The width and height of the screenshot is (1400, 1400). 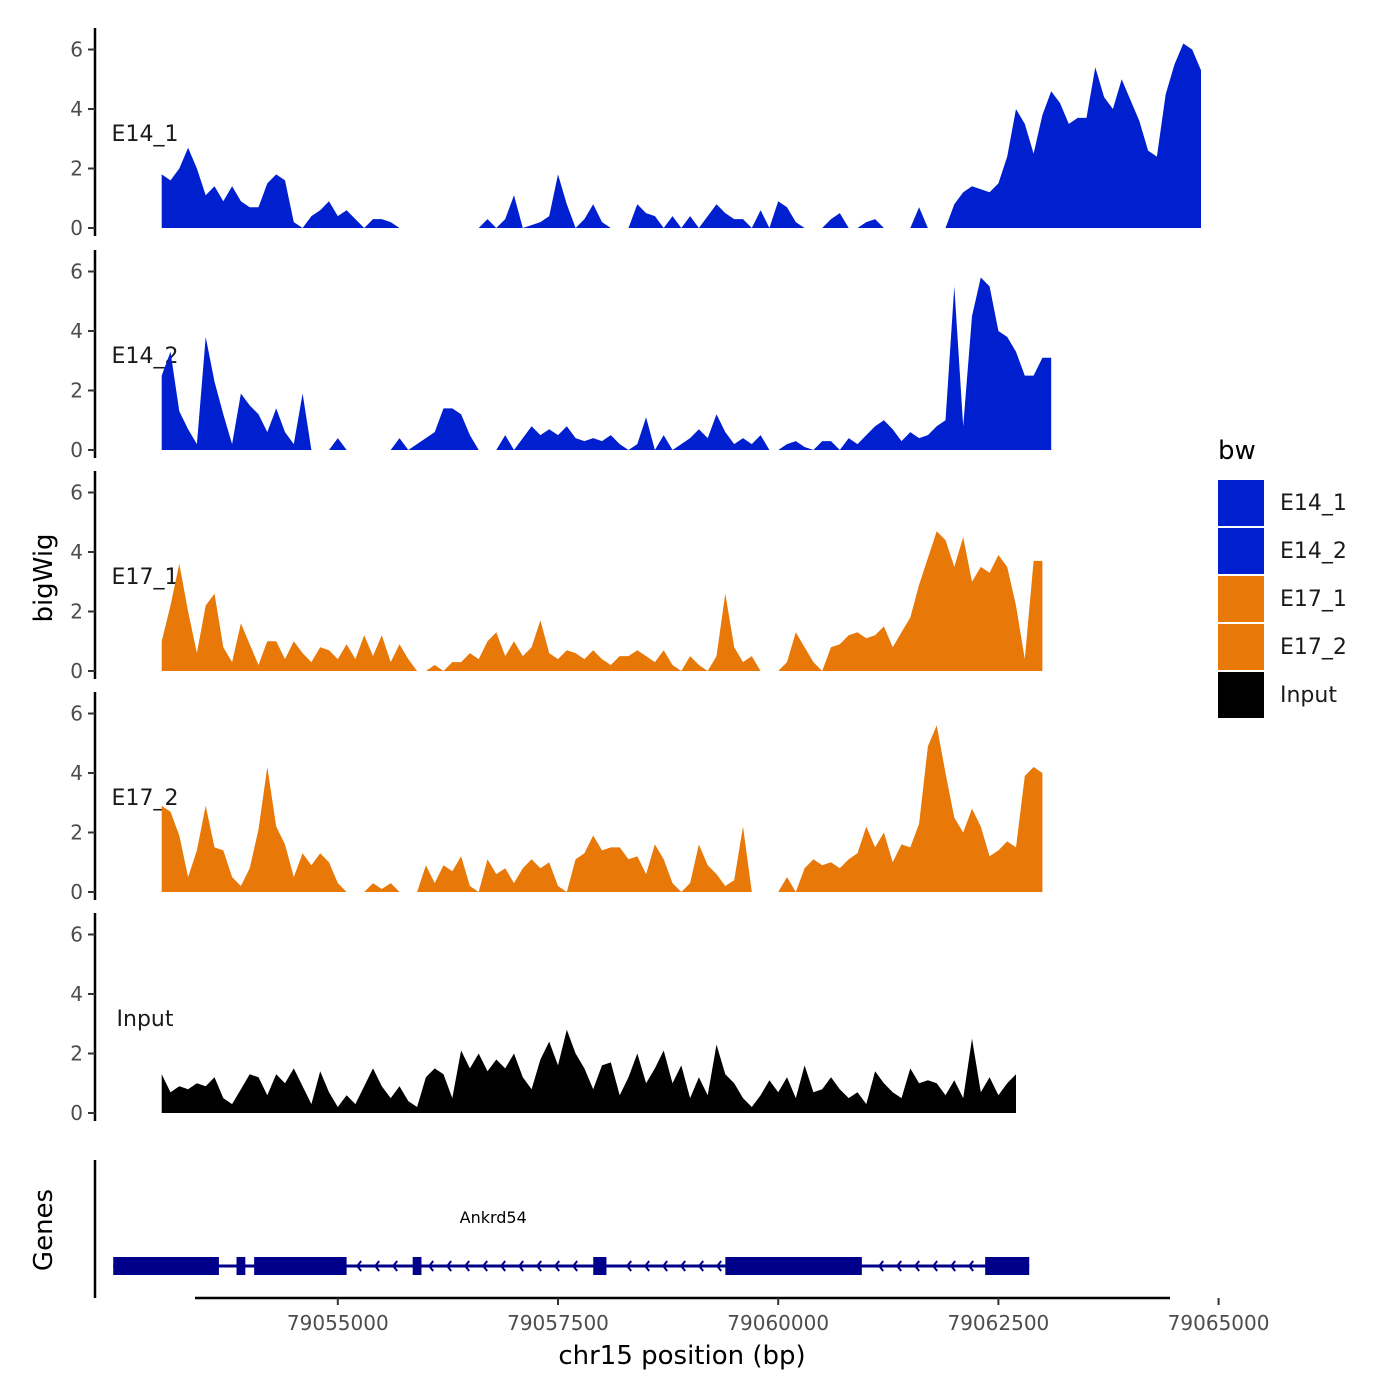 What do you see at coordinates (1308, 695) in the screenshot?
I see `legend-label: Input` at bounding box center [1308, 695].